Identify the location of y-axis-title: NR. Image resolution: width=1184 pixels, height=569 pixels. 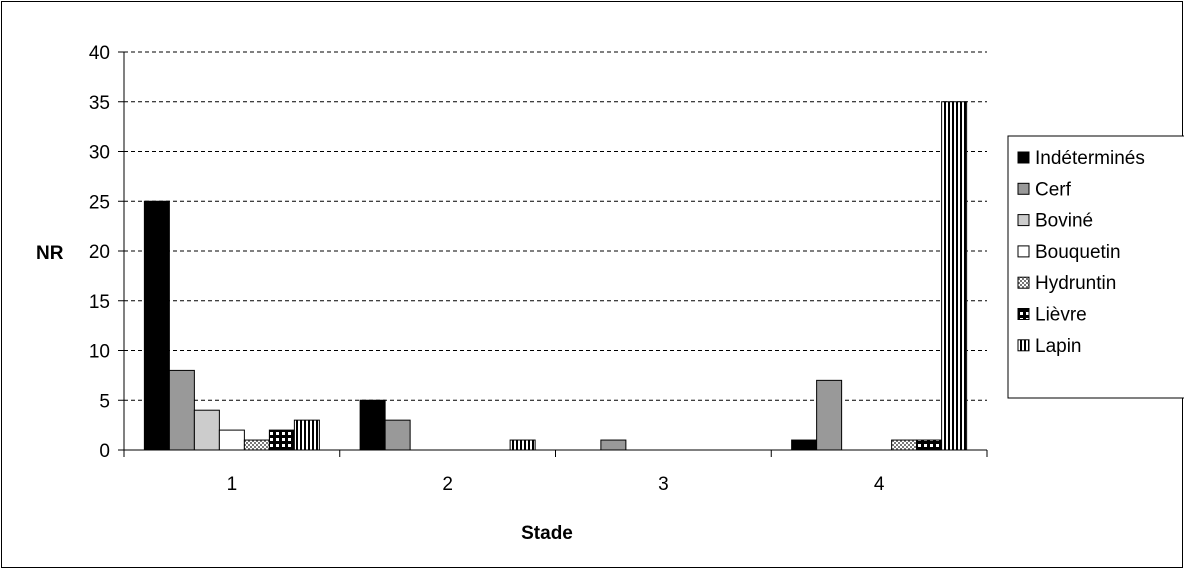
(50, 253).